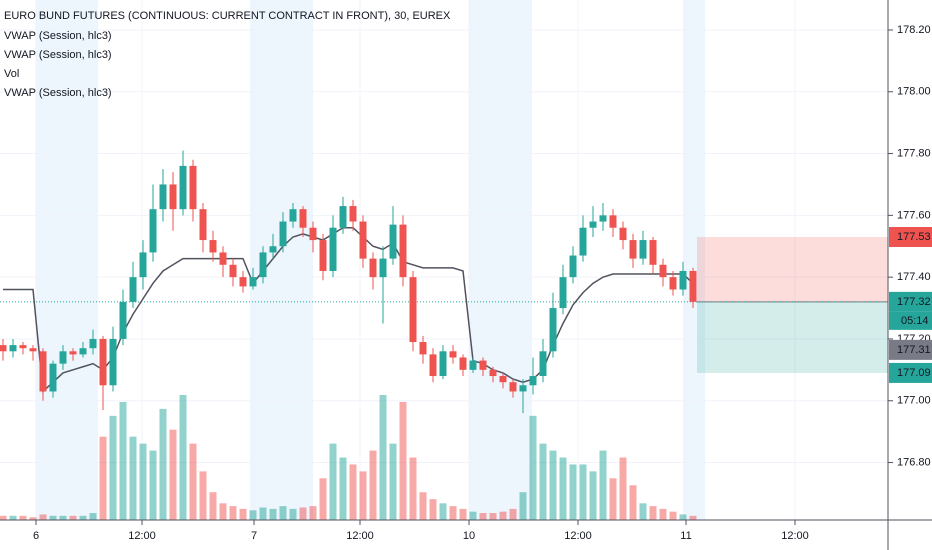  Describe the element at coordinates (685, 536) in the screenshot. I see `x-tick-label: 11` at that location.